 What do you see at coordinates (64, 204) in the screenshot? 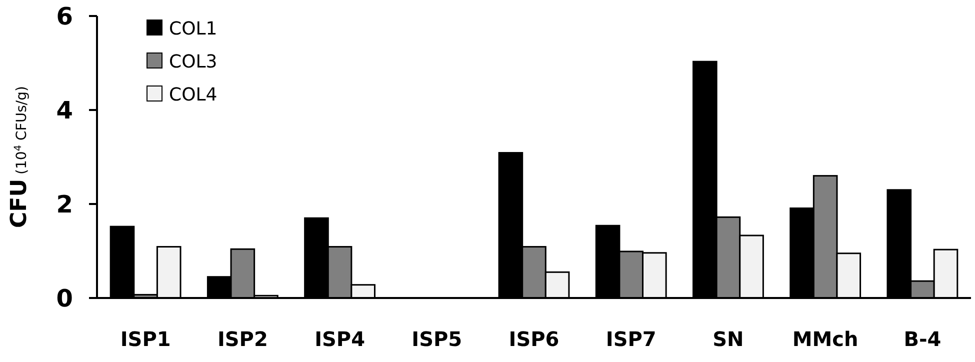
I see `y-tick-label: 2` at bounding box center [64, 204].